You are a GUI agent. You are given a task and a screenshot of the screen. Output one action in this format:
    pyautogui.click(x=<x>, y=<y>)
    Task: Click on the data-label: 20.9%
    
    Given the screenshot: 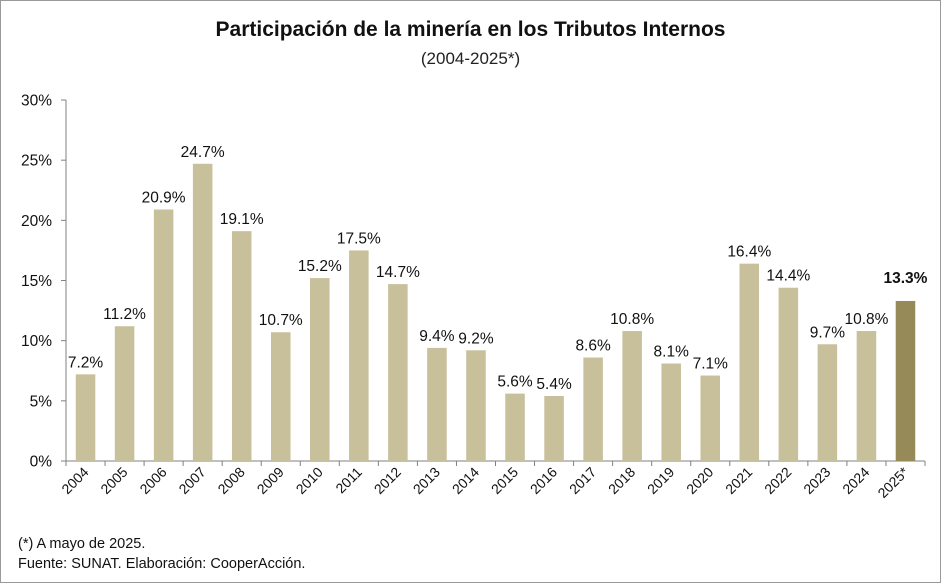 What is the action you would take?
    pyautogui.click(x=164, y=198)
    